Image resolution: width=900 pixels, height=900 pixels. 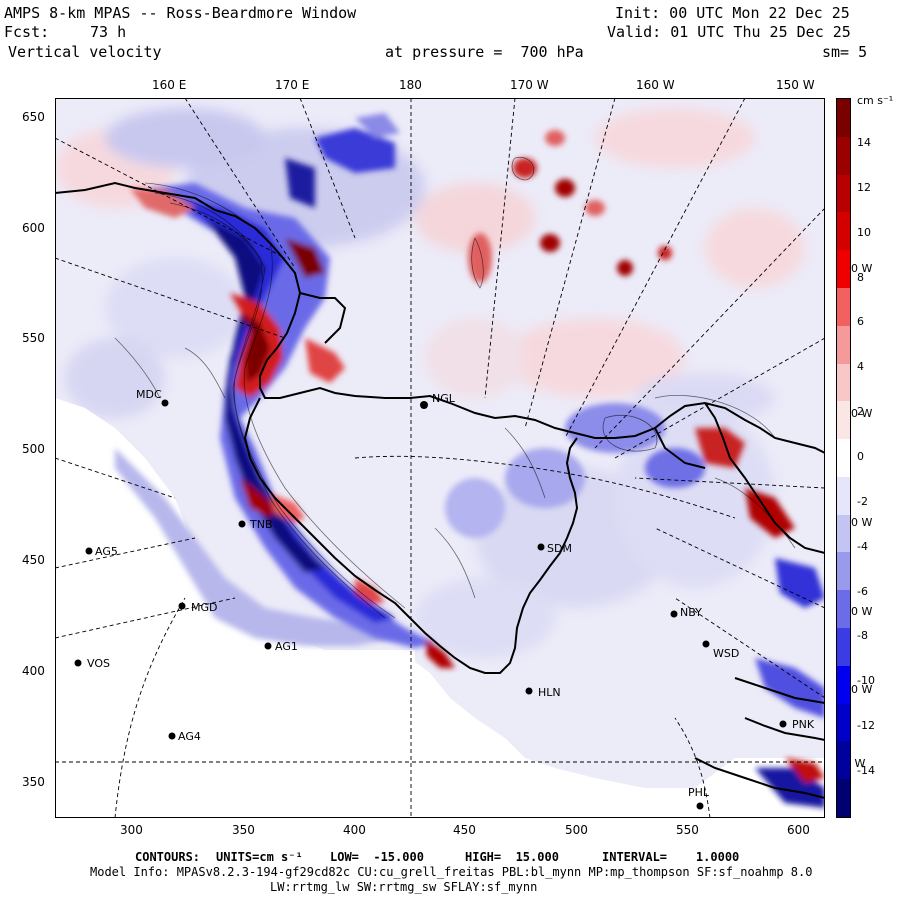 What do you see at coordinates (484, 52) in the screenshot?
I see `pressure-level: at pressure = 700 hPa` at bounding box center [484, 52].